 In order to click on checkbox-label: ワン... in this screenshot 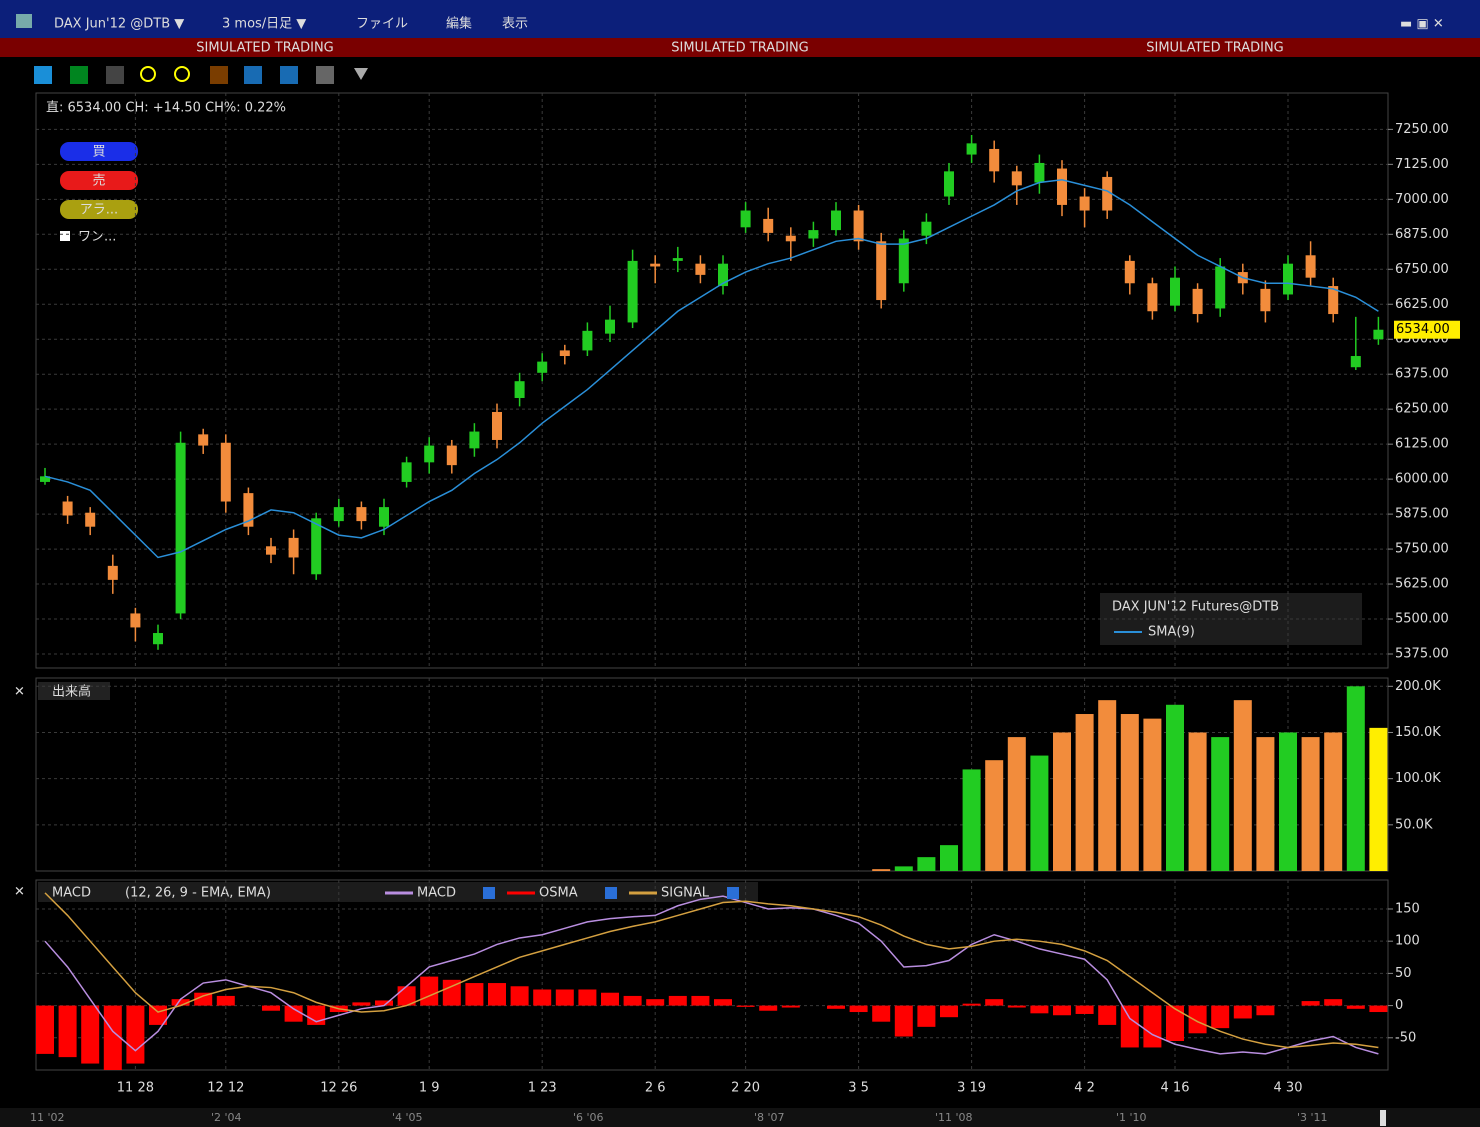, I will do `click(97, 237)`.